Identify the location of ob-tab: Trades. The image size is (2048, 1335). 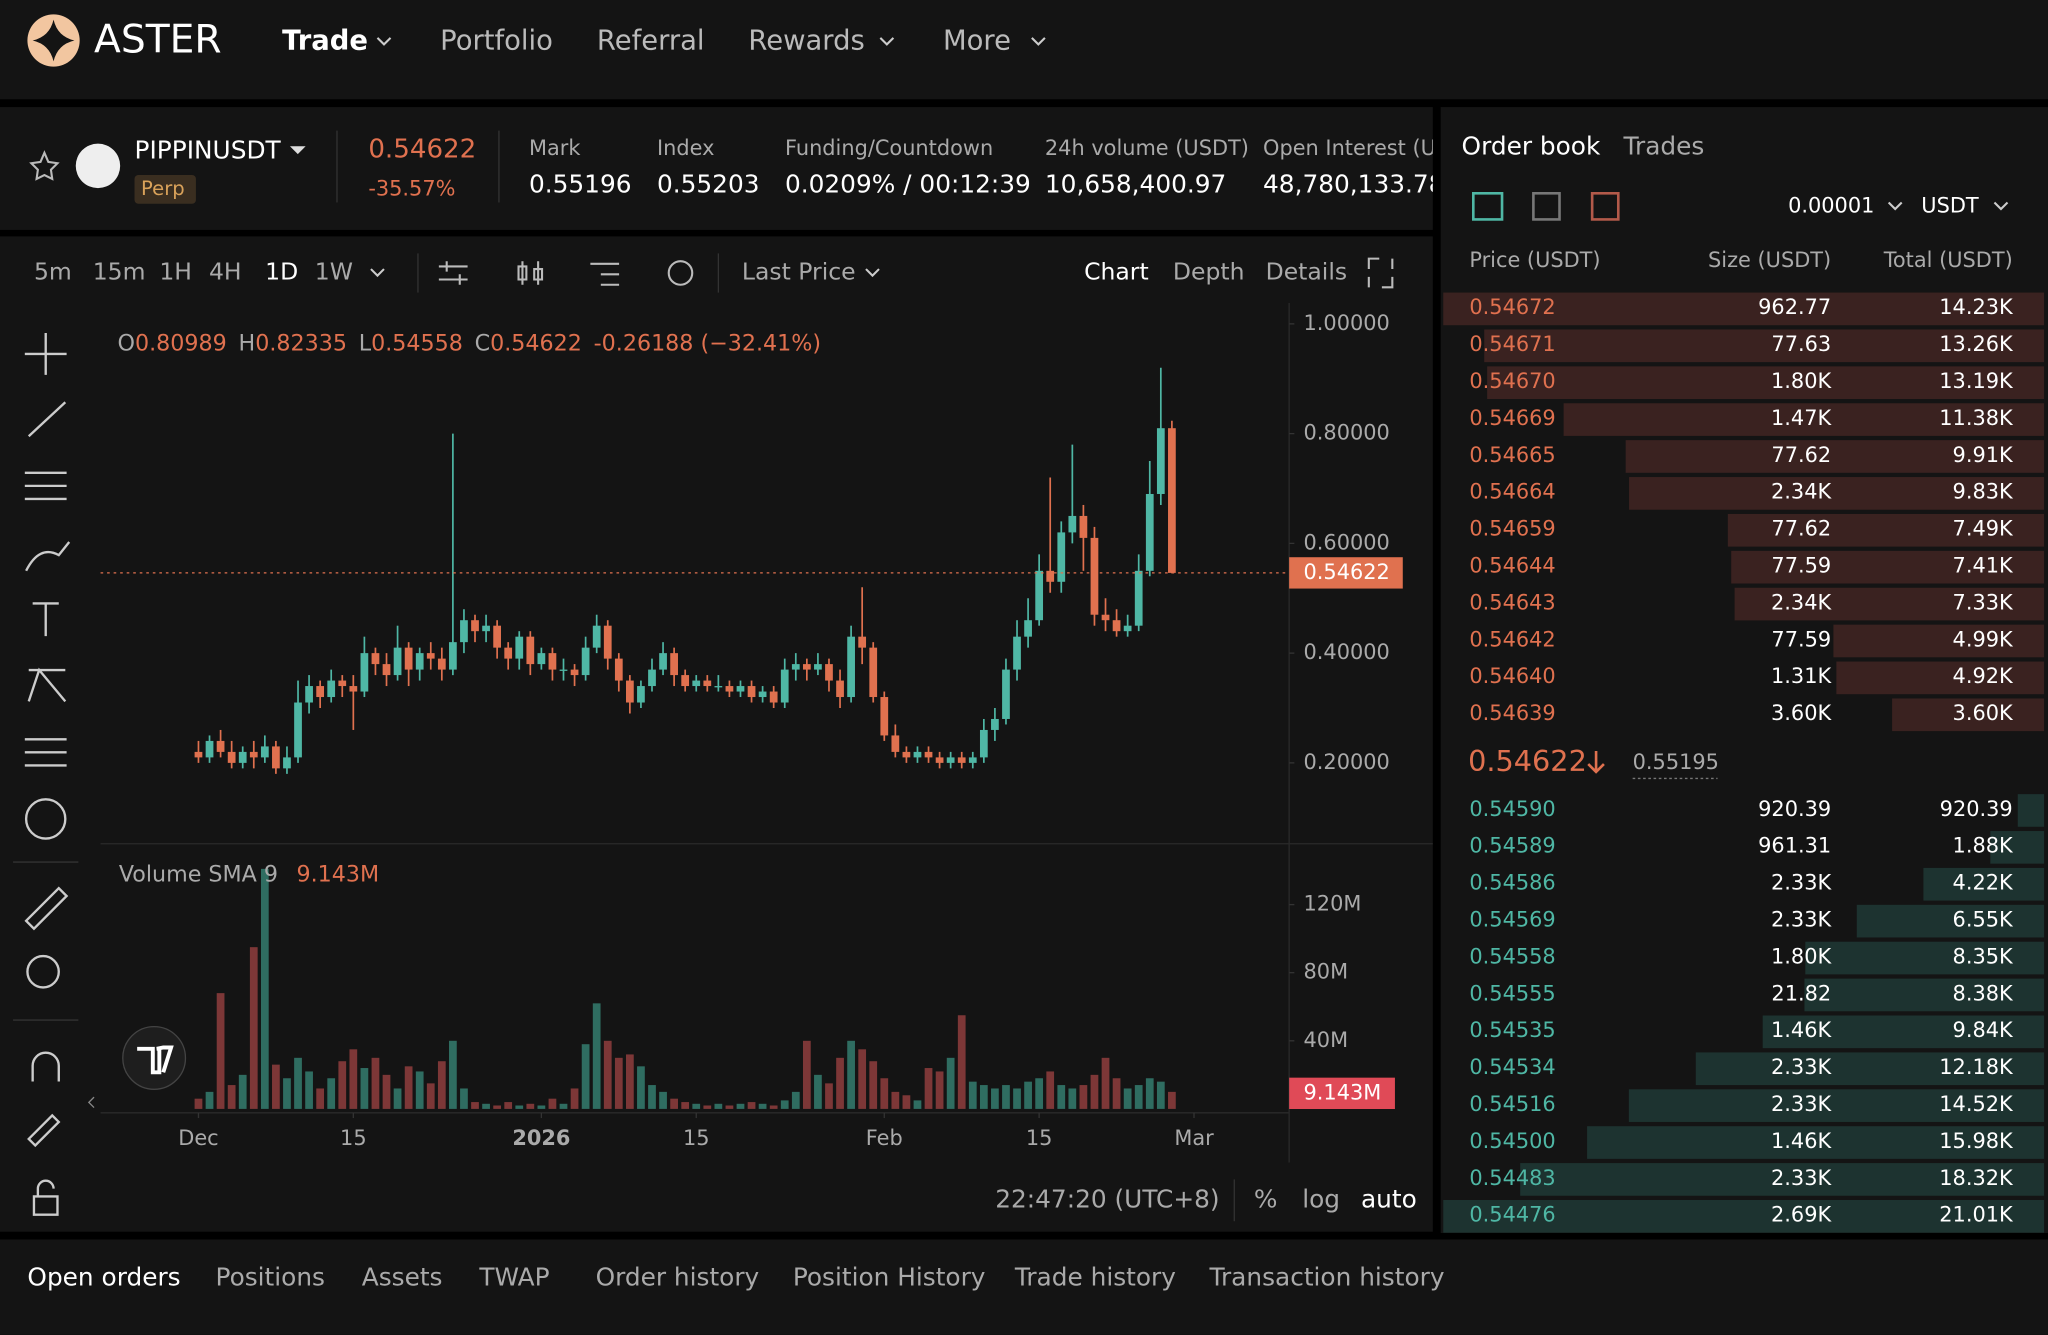
(1664, 146).